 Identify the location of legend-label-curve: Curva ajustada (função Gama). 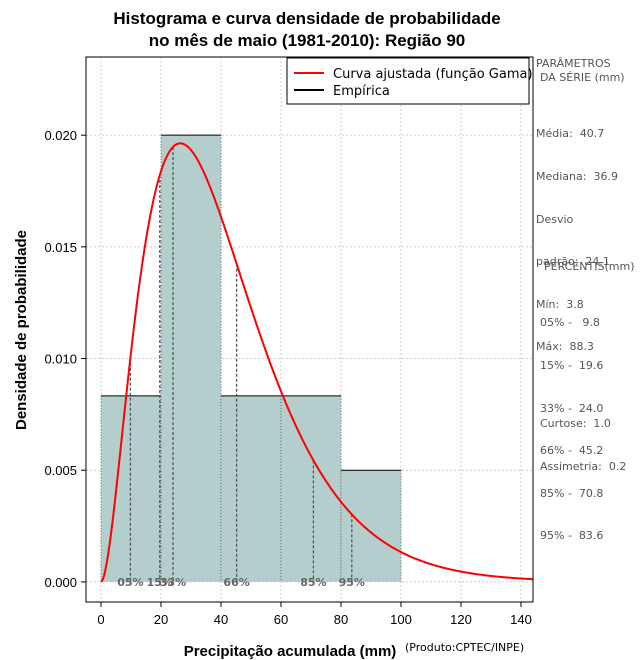
(433, 74).